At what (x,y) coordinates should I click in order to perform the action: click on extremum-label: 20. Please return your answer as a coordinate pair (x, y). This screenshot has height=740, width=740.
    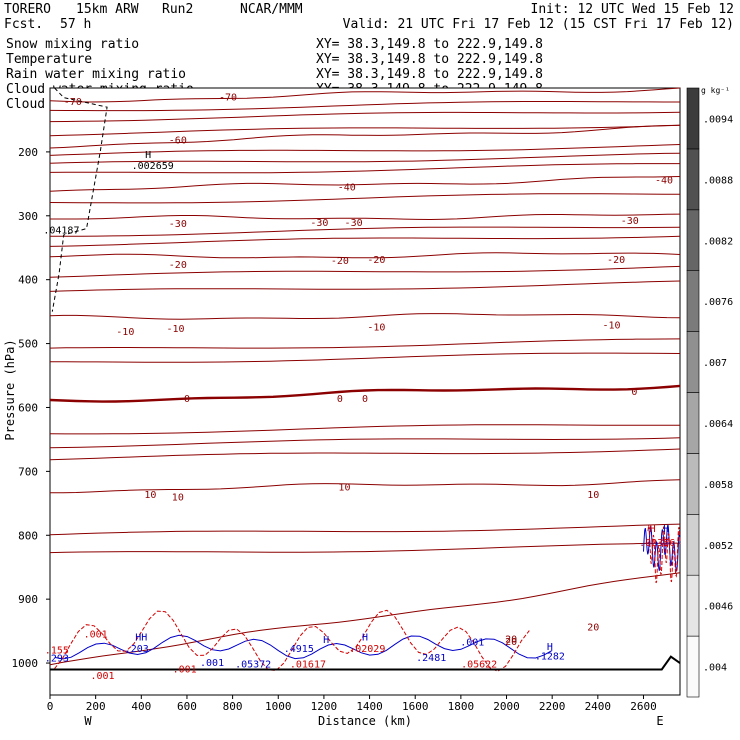
    Looking at the image, I should click on (511, 639).